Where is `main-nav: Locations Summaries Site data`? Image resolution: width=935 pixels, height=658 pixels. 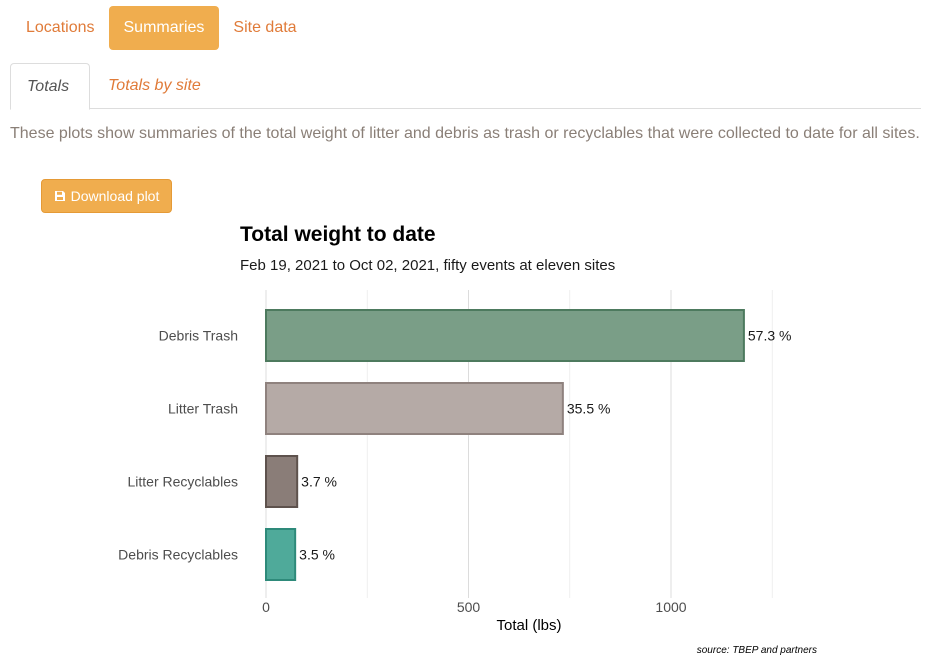 main-nav: Locations Summaries Site data is located at coordinates (161, 28).